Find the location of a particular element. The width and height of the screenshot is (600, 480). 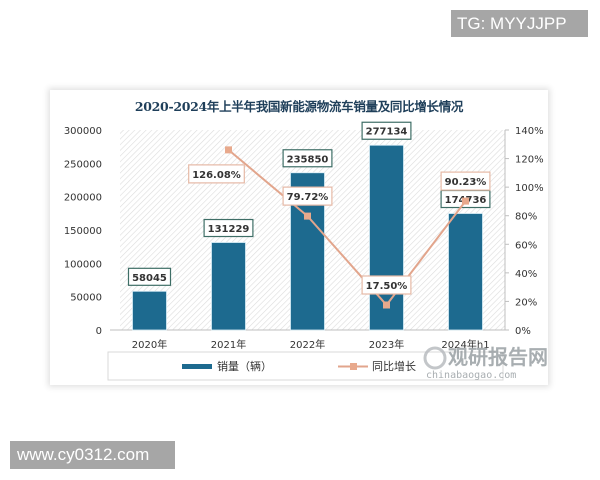

tg-watermark: TG: MYYJJPP is located at coordinates (519, 23).